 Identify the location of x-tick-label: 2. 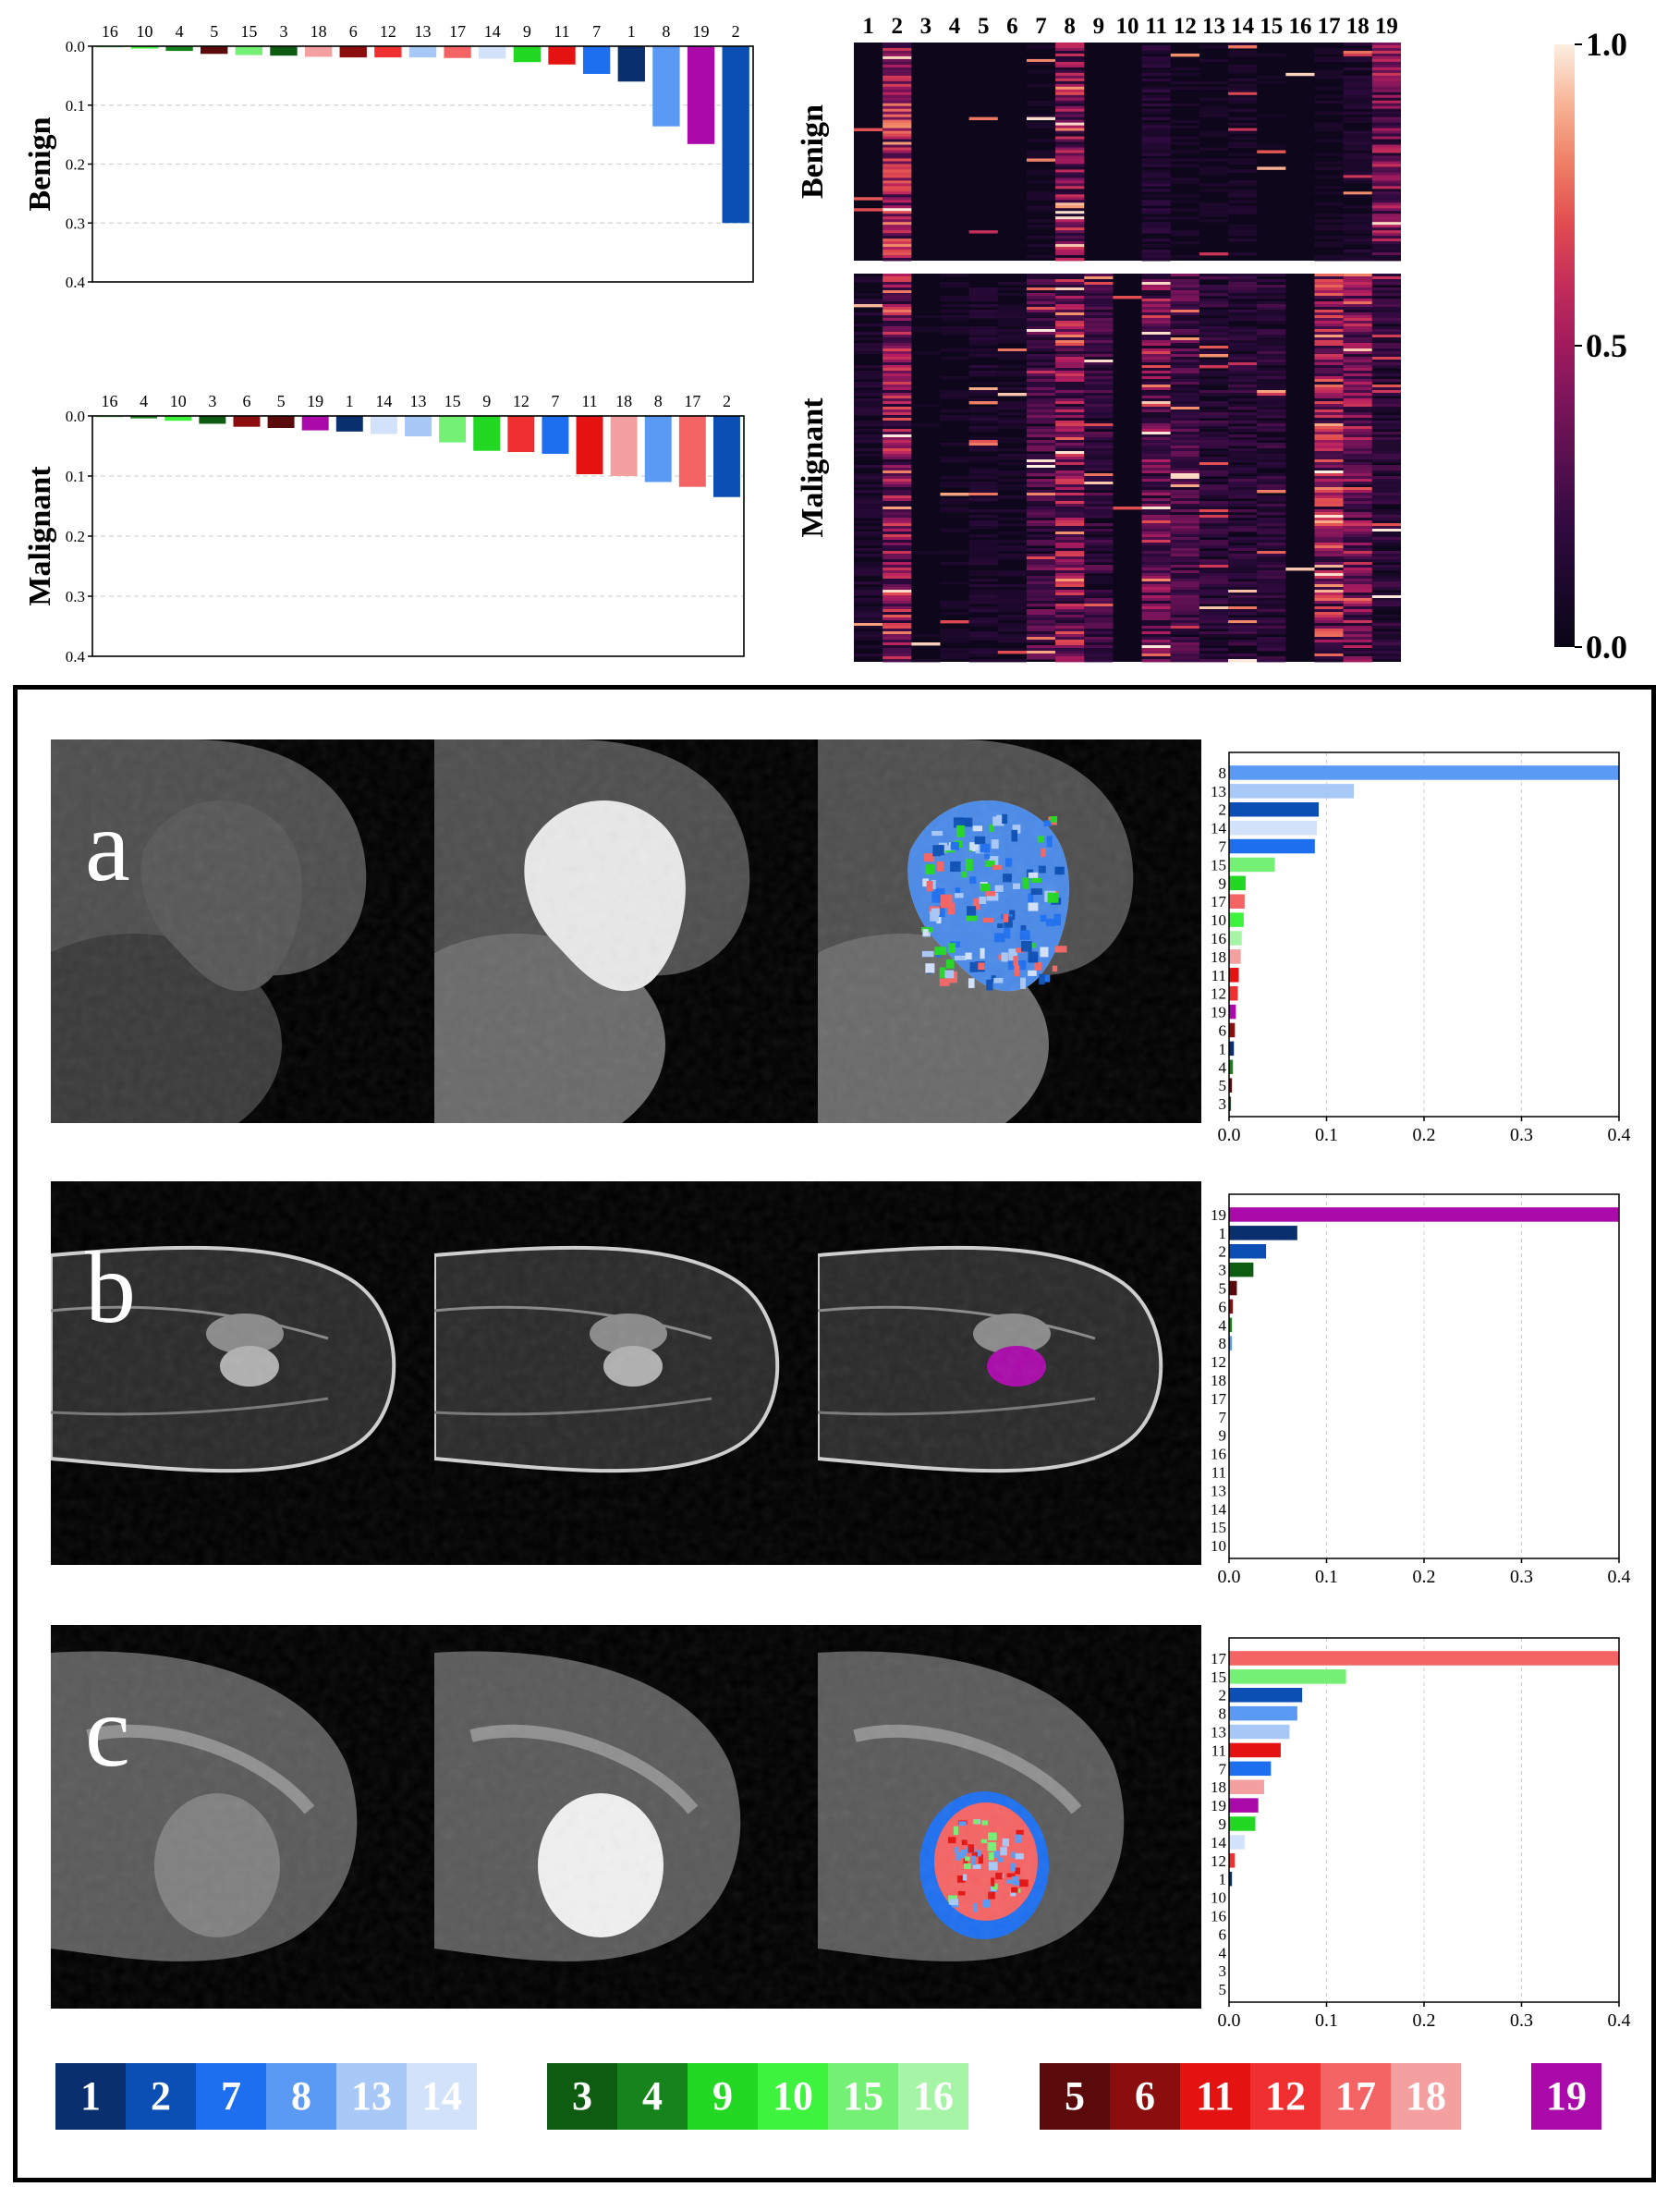
(727, 401).